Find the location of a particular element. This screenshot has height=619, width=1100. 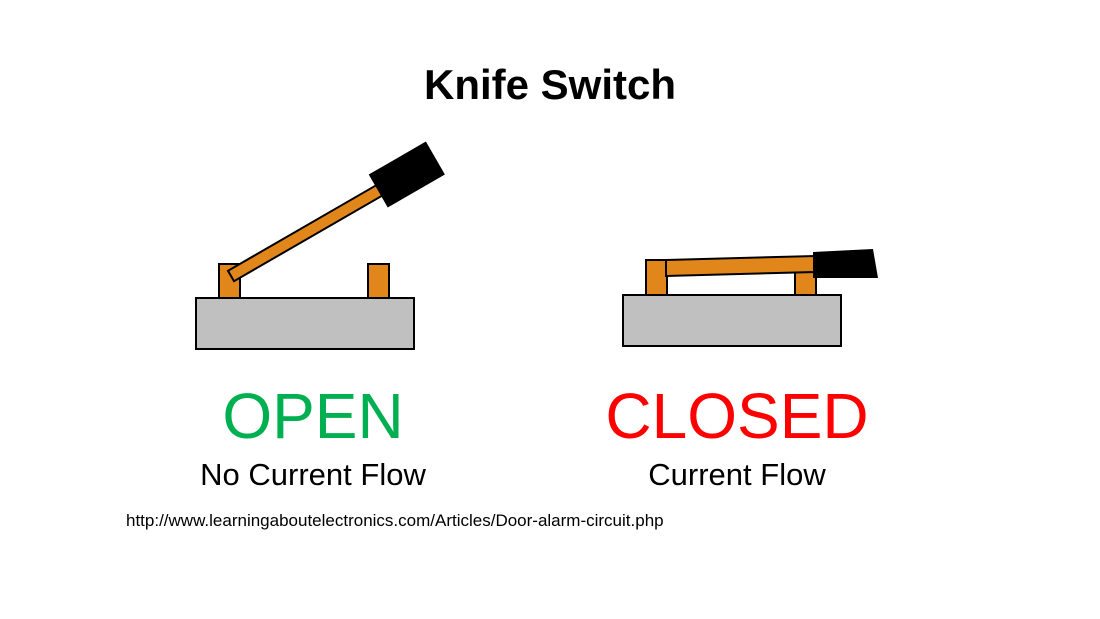

open-switch is located at coordinates (320, 245).